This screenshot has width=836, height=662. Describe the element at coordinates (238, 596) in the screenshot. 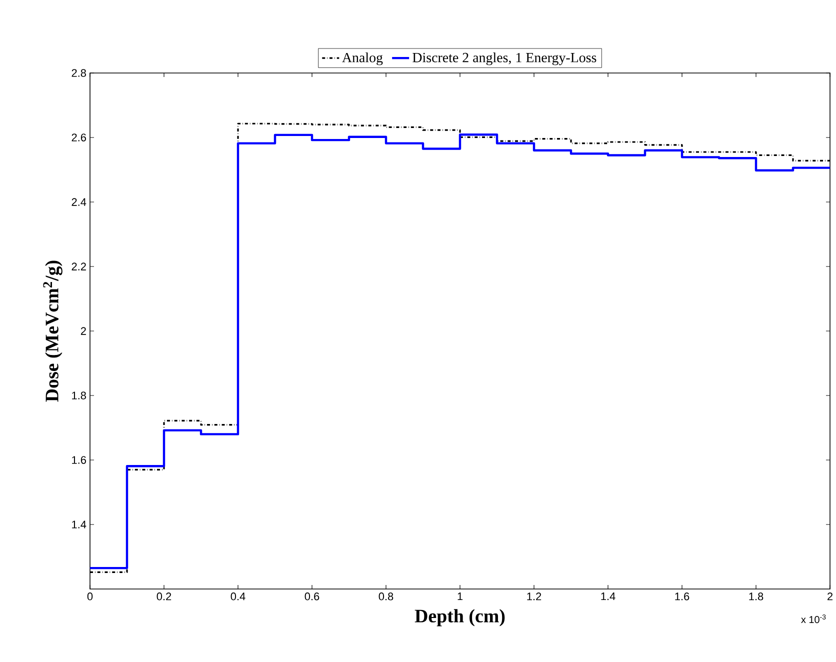

I see `x-tick-label: 0.4` at that location.